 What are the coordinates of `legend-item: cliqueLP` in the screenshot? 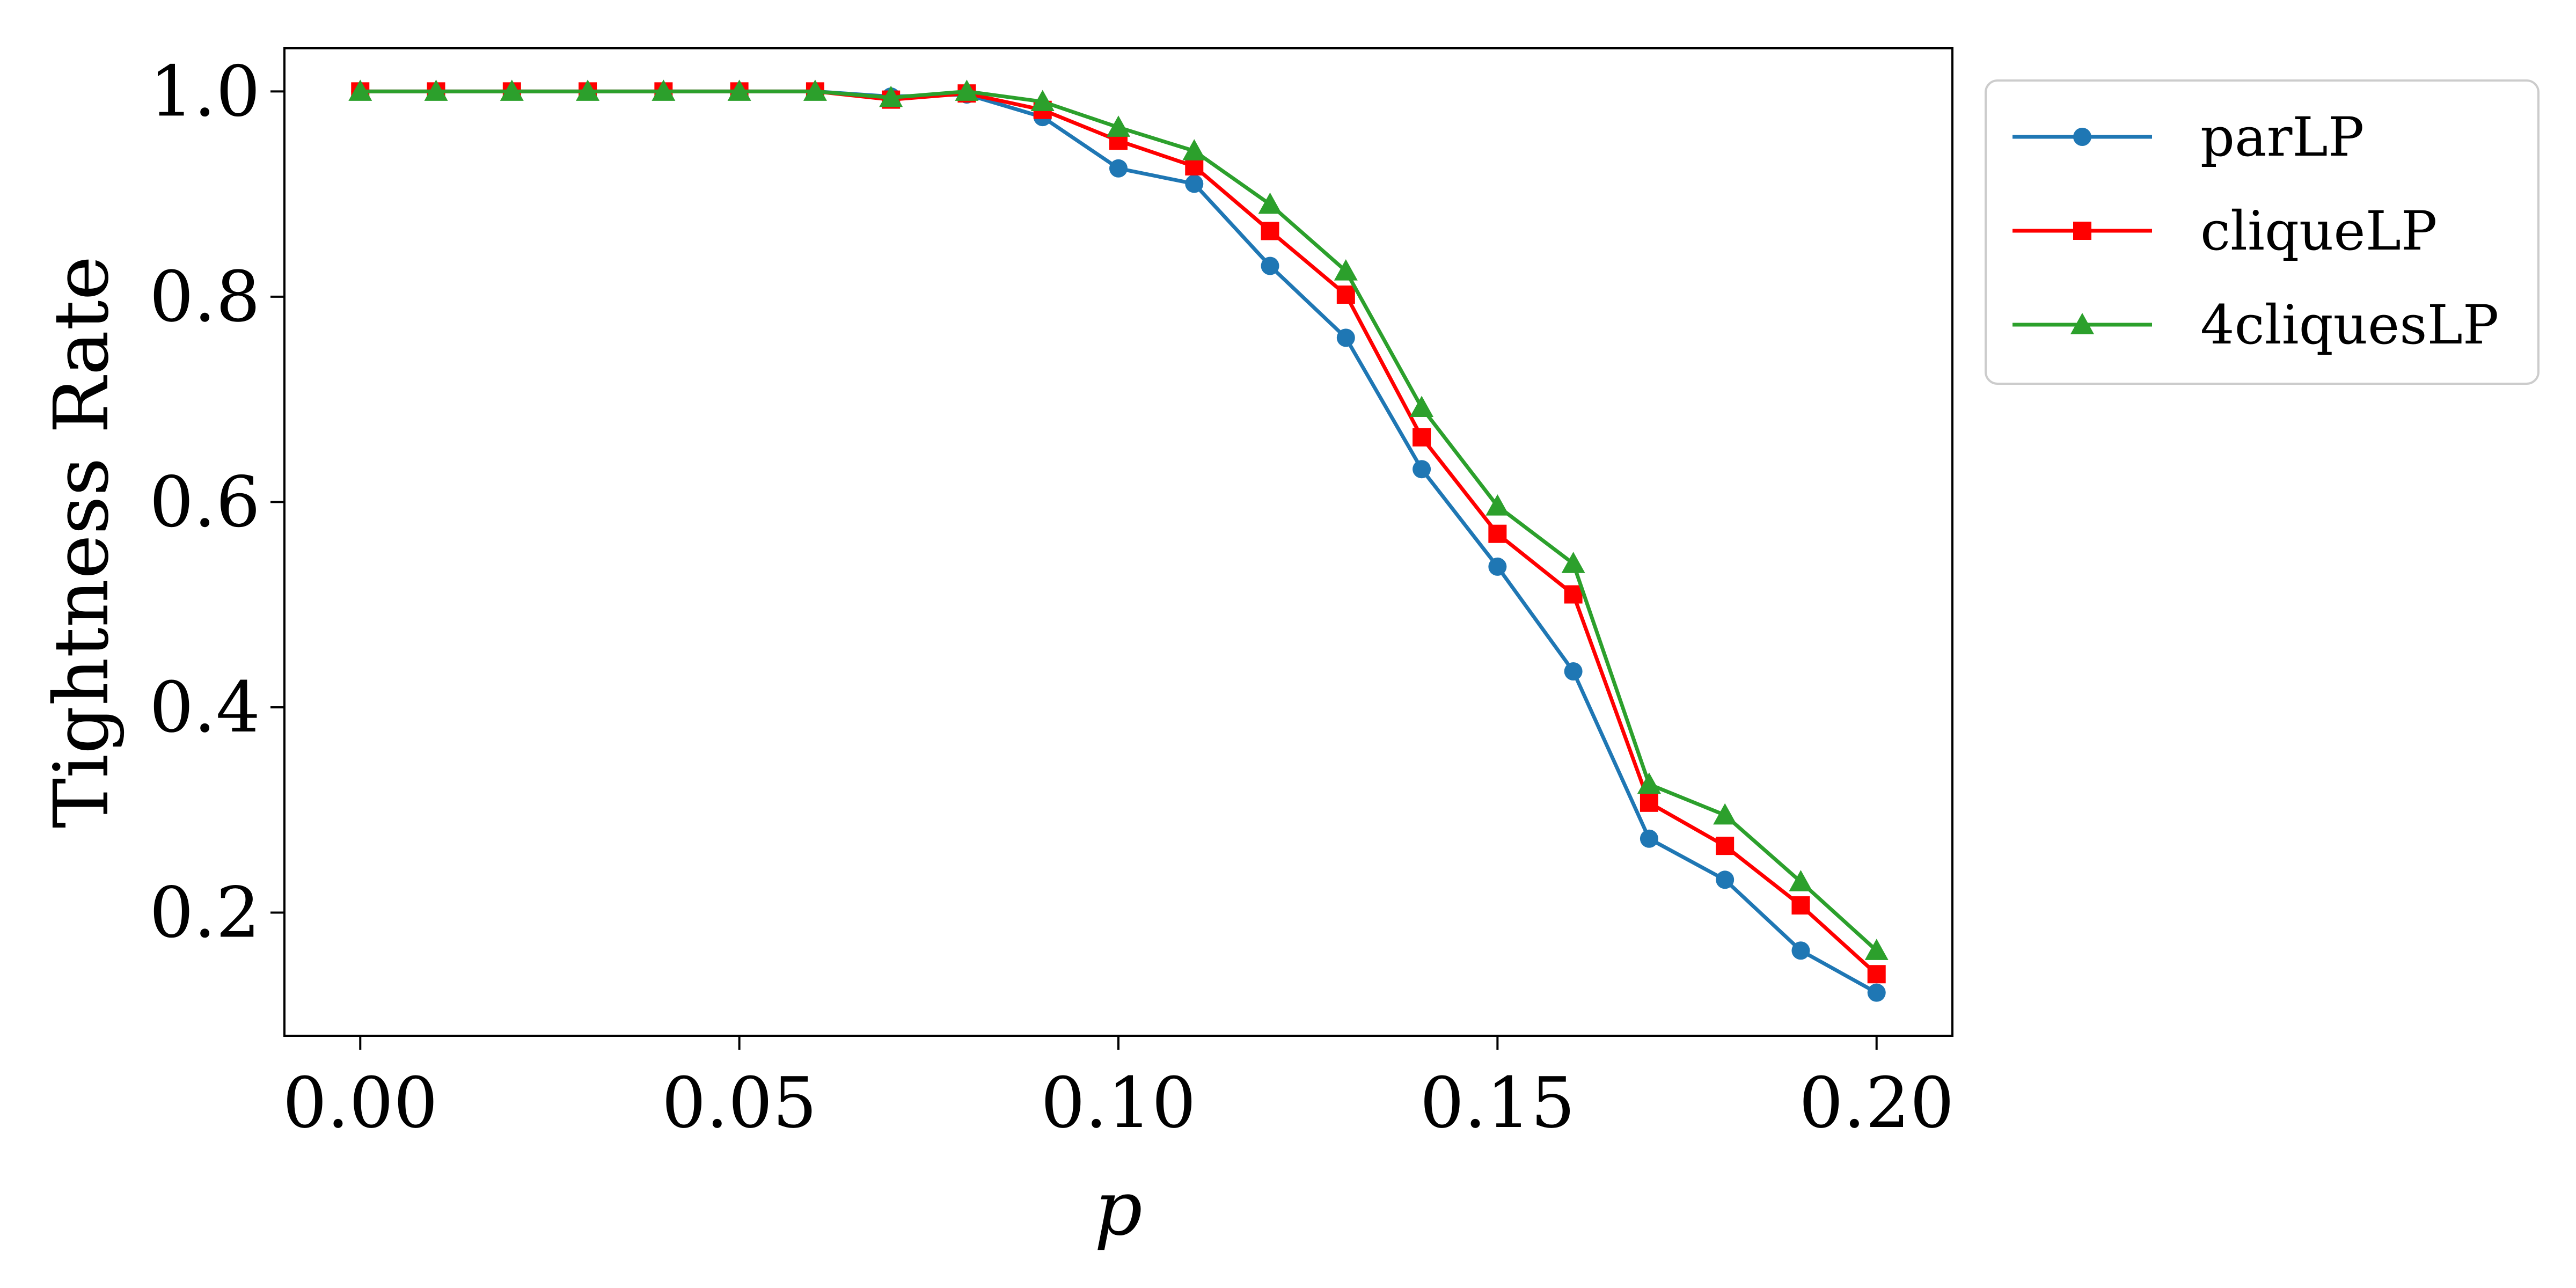 It's located at (2224, 231).